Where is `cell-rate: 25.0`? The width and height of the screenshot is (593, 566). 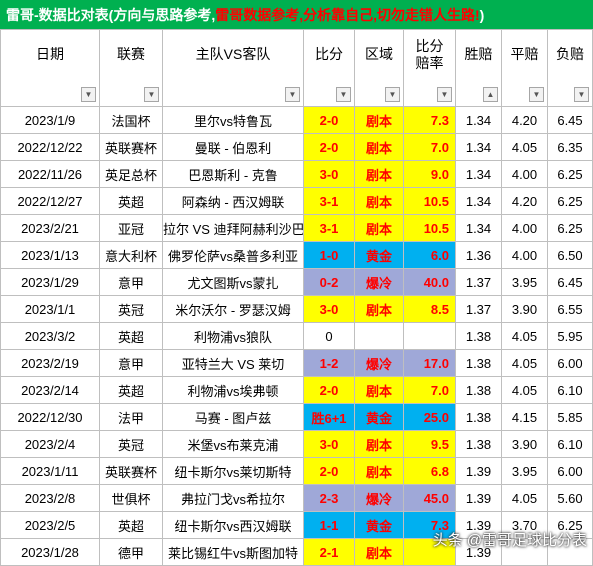 cell-rate: 25.0 is located at coordinates (429, 417).